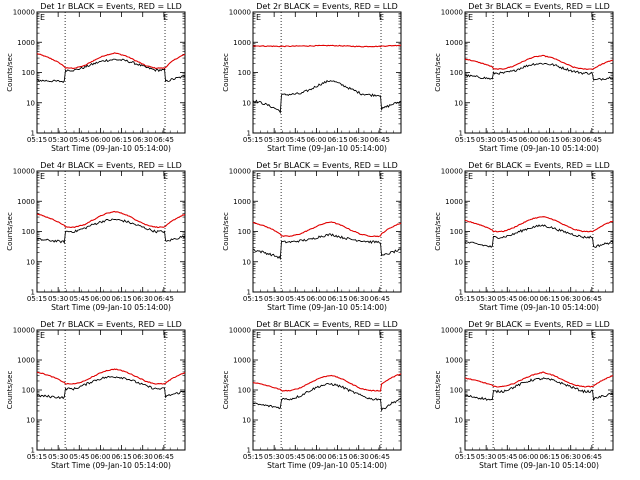 This screenshot has width=640, height=480. Describe the element at coordinates (539, 165) in the screenshot. I see `panel-title: Det 6r BLACK = Events, RED = LLD` at that location.